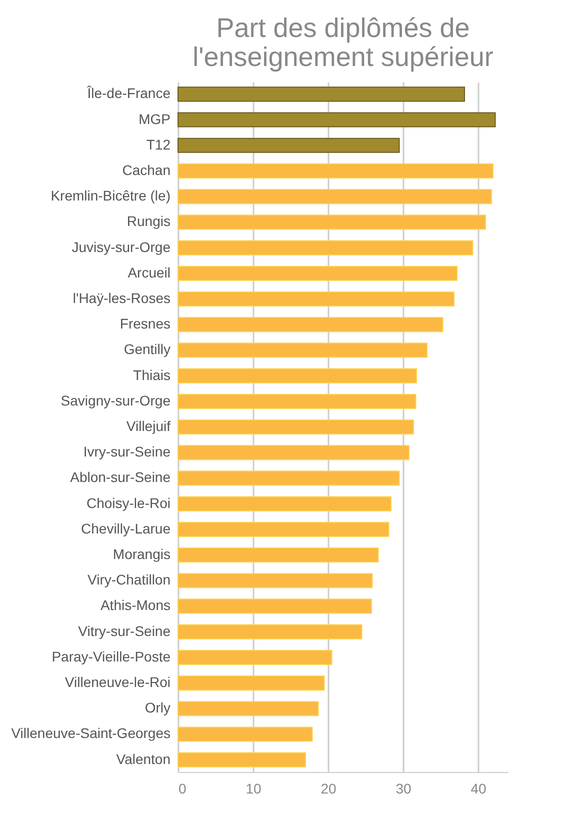 The image size is (571, 829). I want to click on y-tick-label: Chevilly-Larue, so click(126, 528).